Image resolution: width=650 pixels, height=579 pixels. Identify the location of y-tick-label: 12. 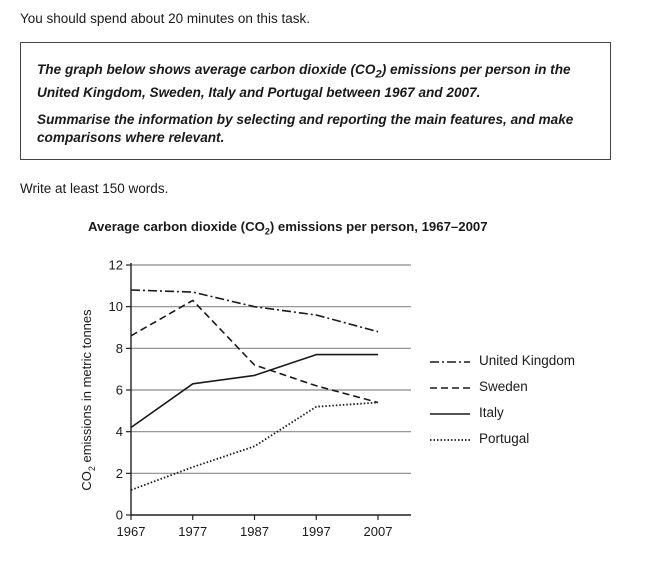
(116, 265).